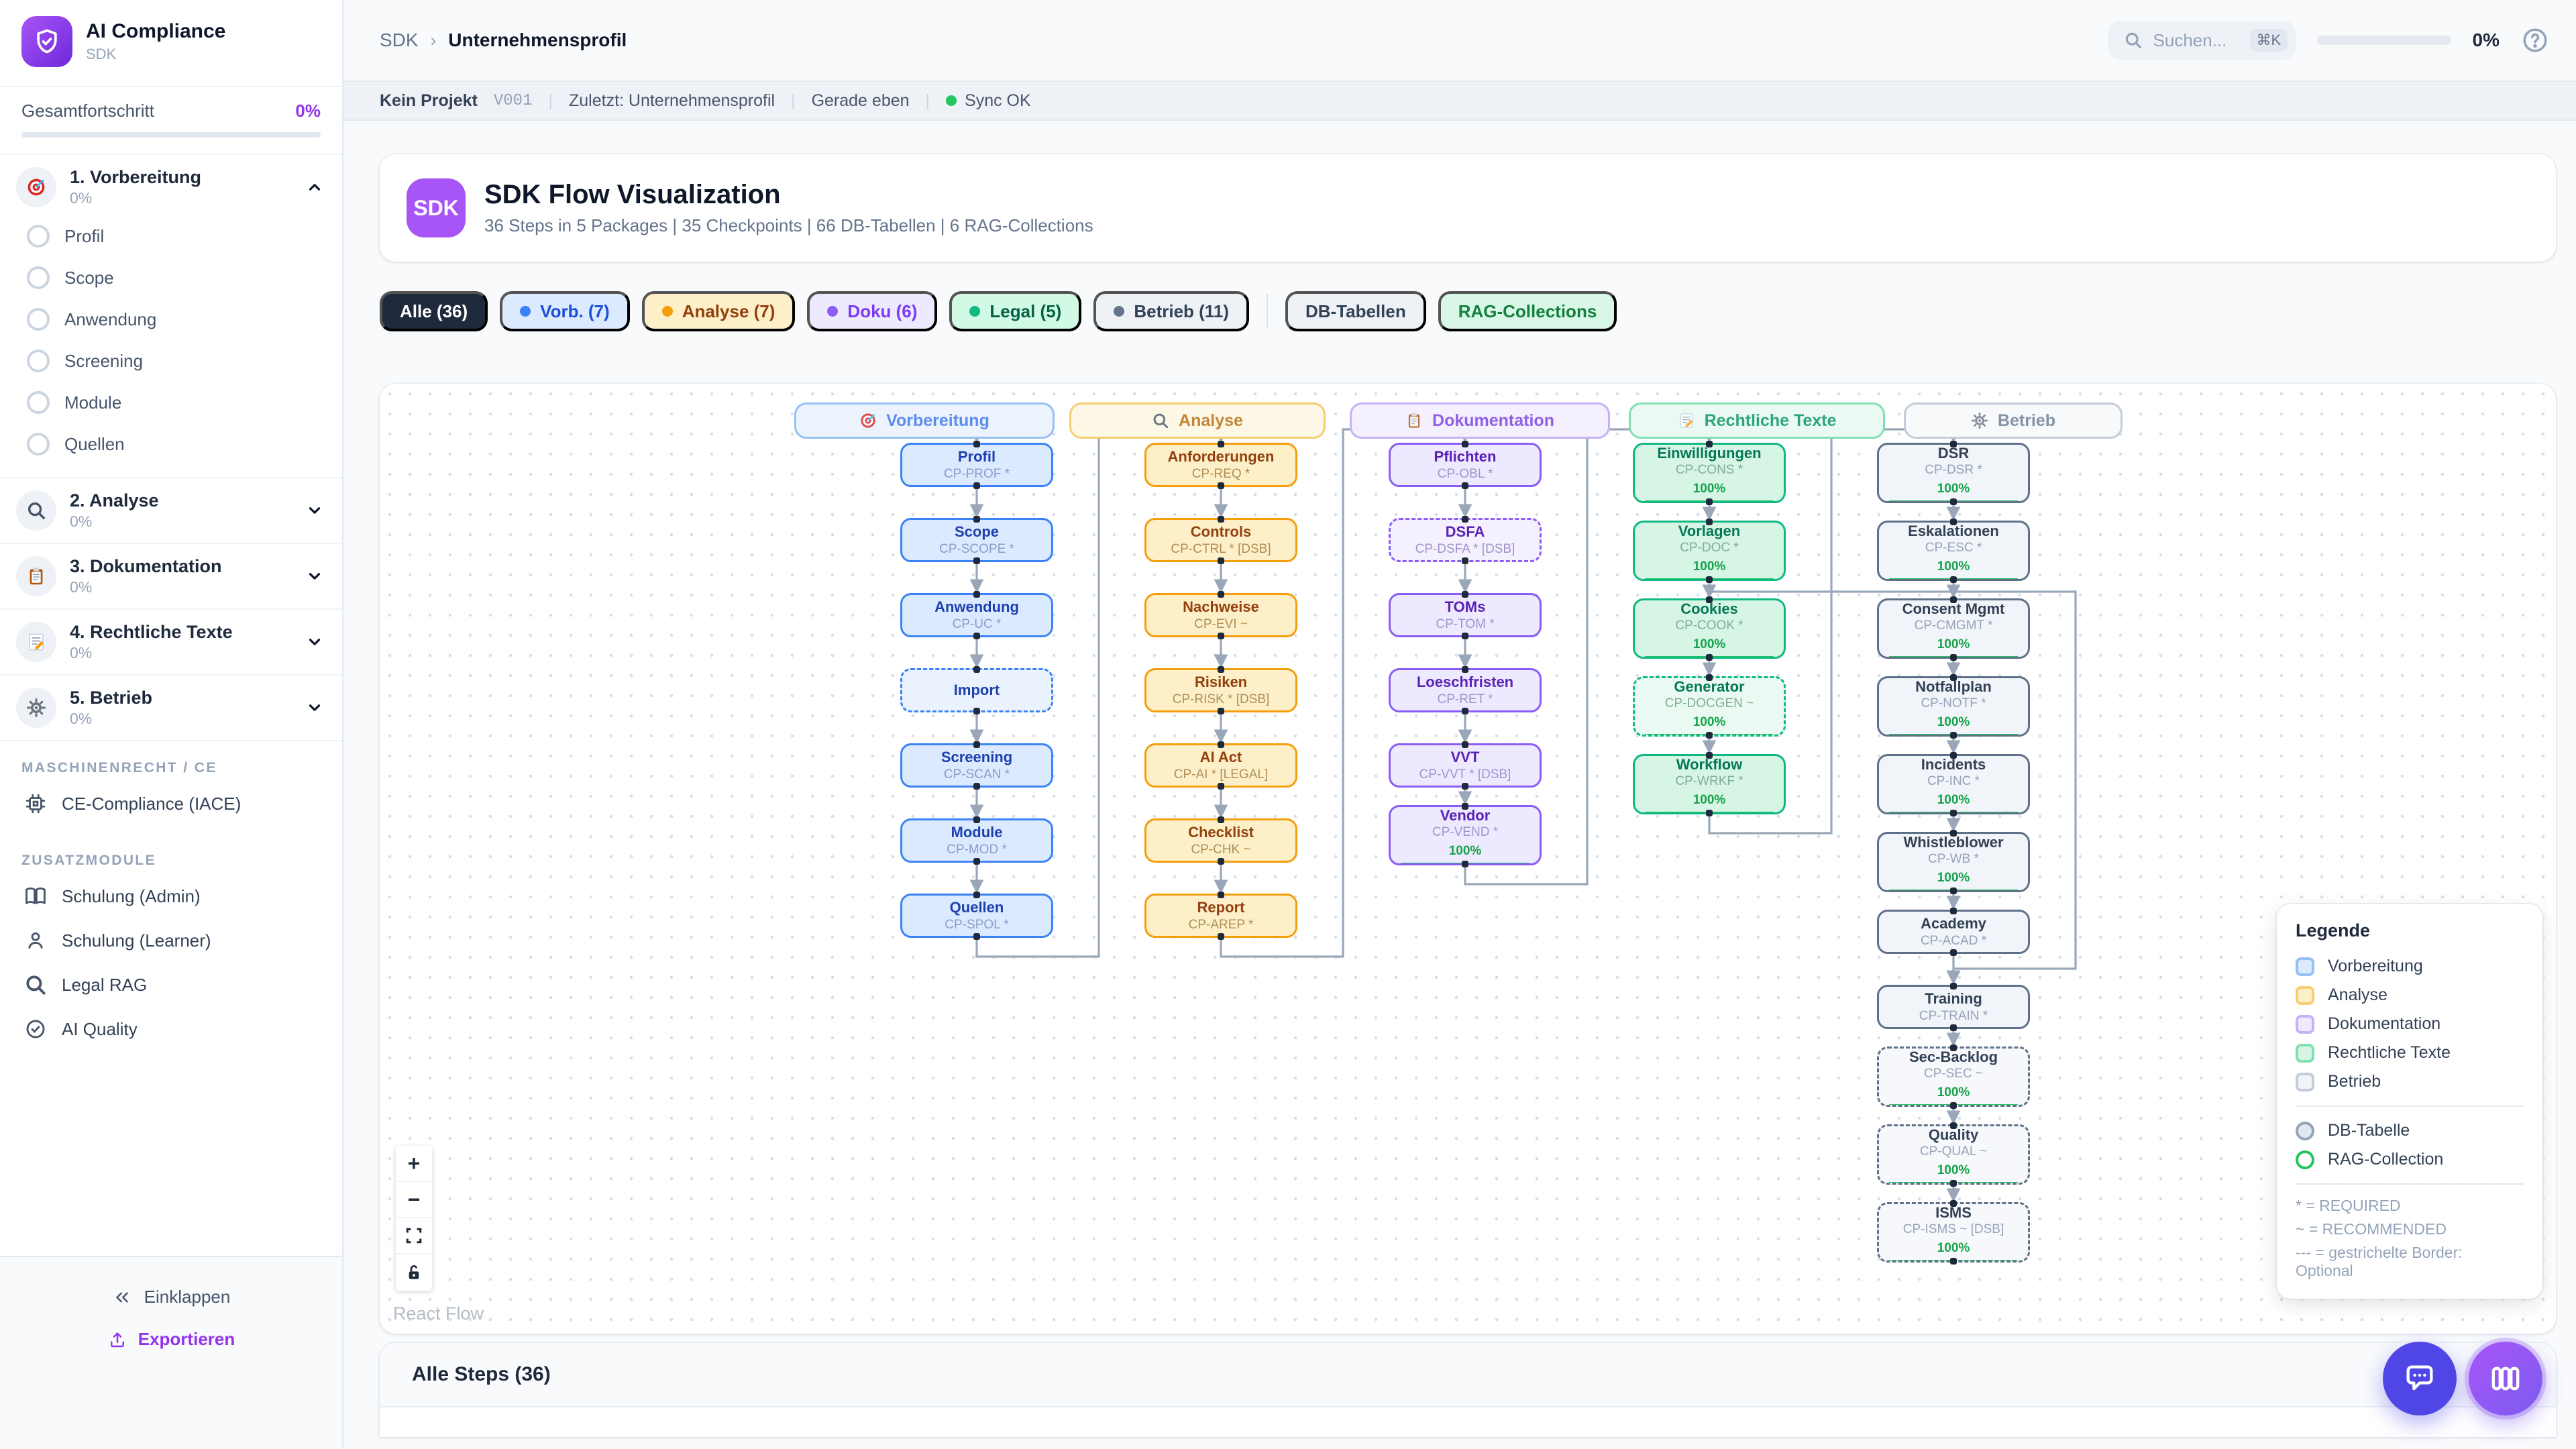  Describe the element at coordinates (169, 278) in the screenshot. I see `sidebar-item-scope: Scope` at that location.